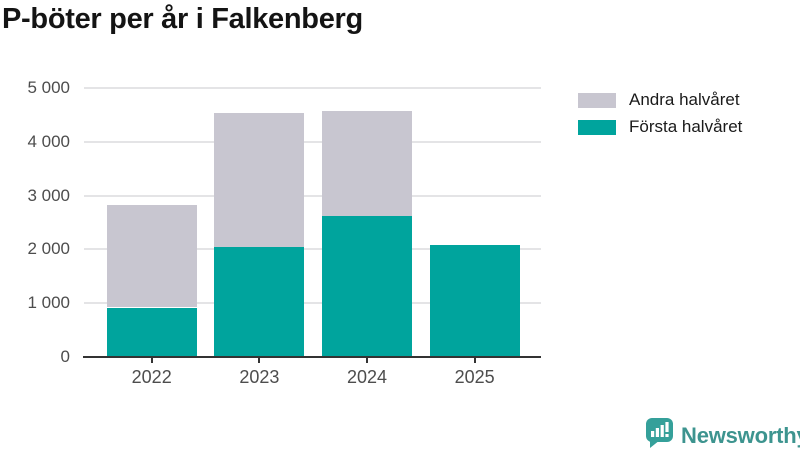 This screenshot has width=800, height=450. What do you see at coordinates (684, 99) in the screenshot?
I see `legend-label-andra: Andra halvåret` at bounding box center [684, 99].